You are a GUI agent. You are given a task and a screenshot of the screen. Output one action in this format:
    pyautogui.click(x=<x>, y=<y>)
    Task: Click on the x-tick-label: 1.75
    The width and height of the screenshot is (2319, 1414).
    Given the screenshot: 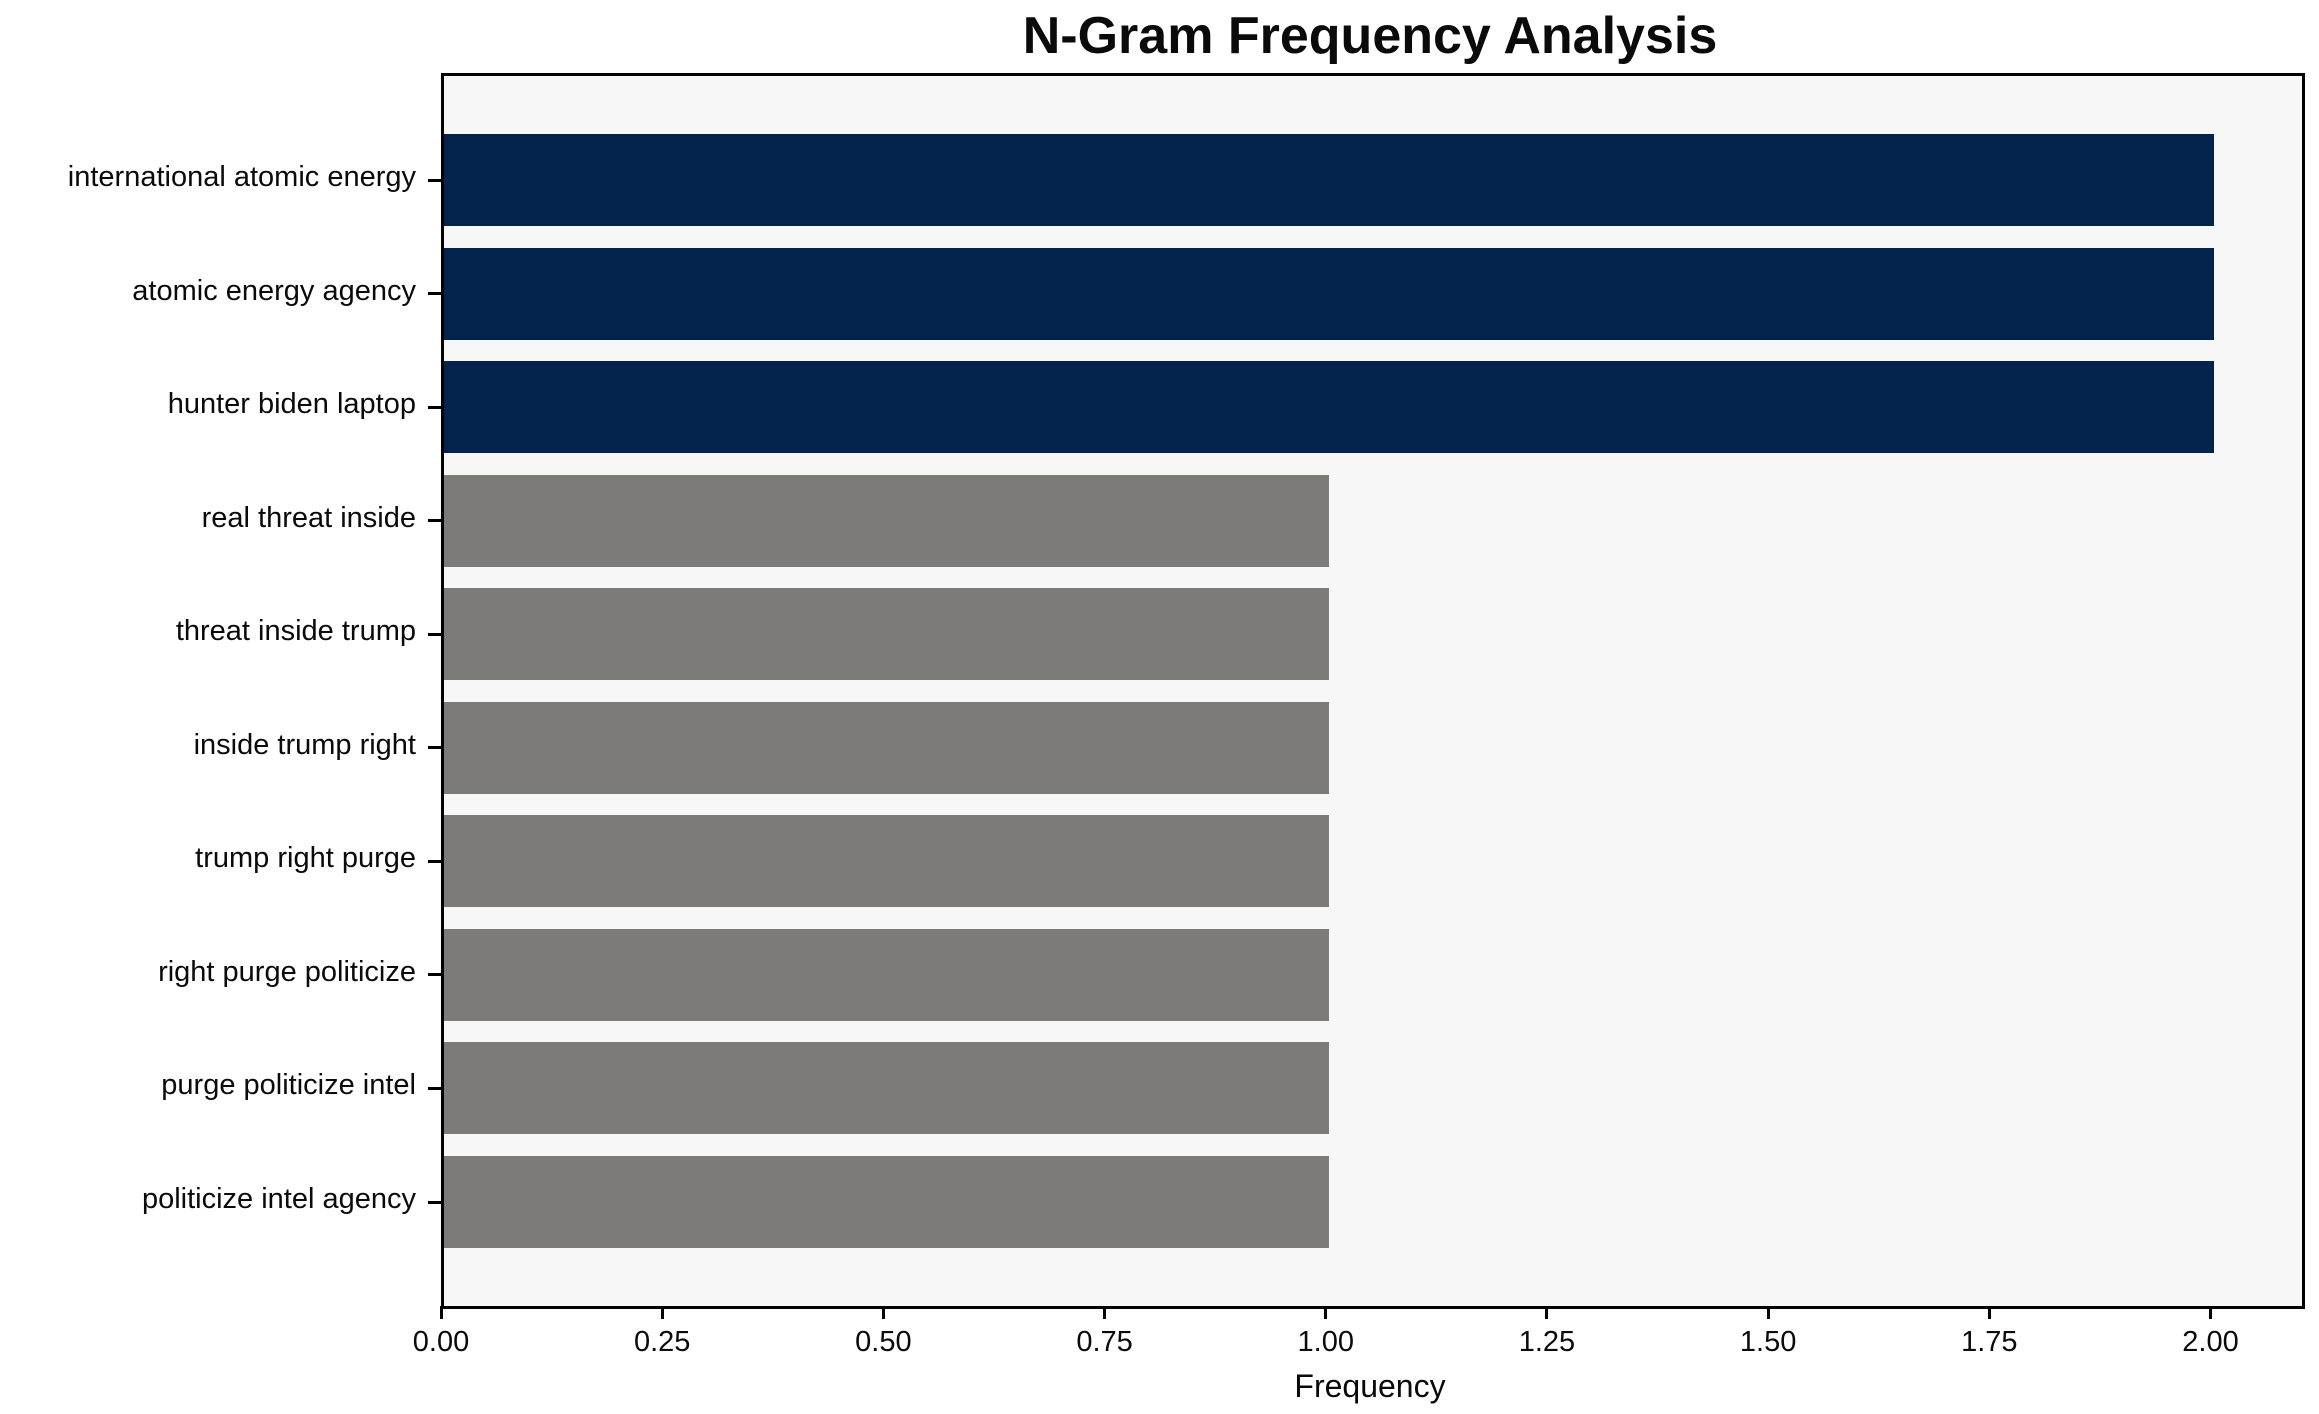 What is the action you would take?
    pyautogui.click(x=1989, y=1342)
    